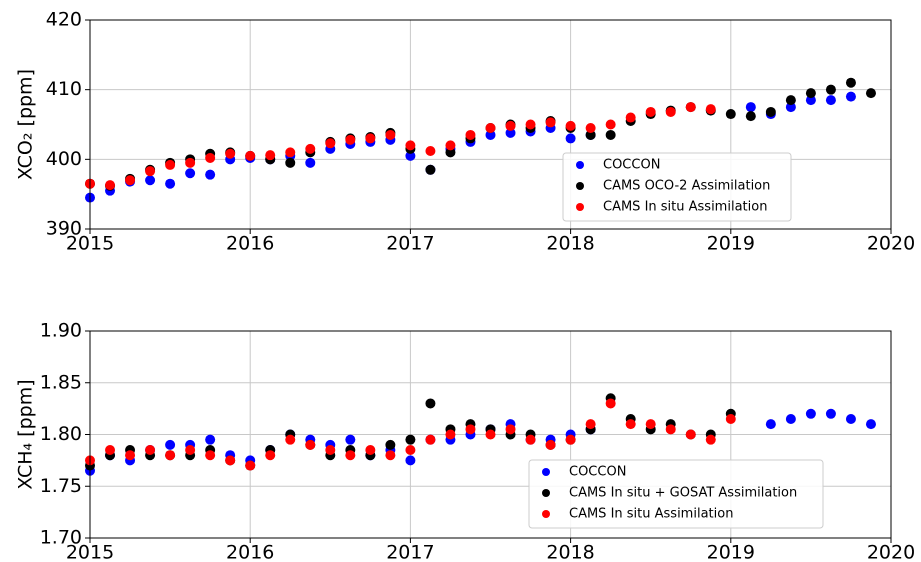  What do you see at coordinates (686, 186) in the screenshot?
I see `legend-label: CAMS OCO-2 Assimilation` at bounding box center [686, 186].